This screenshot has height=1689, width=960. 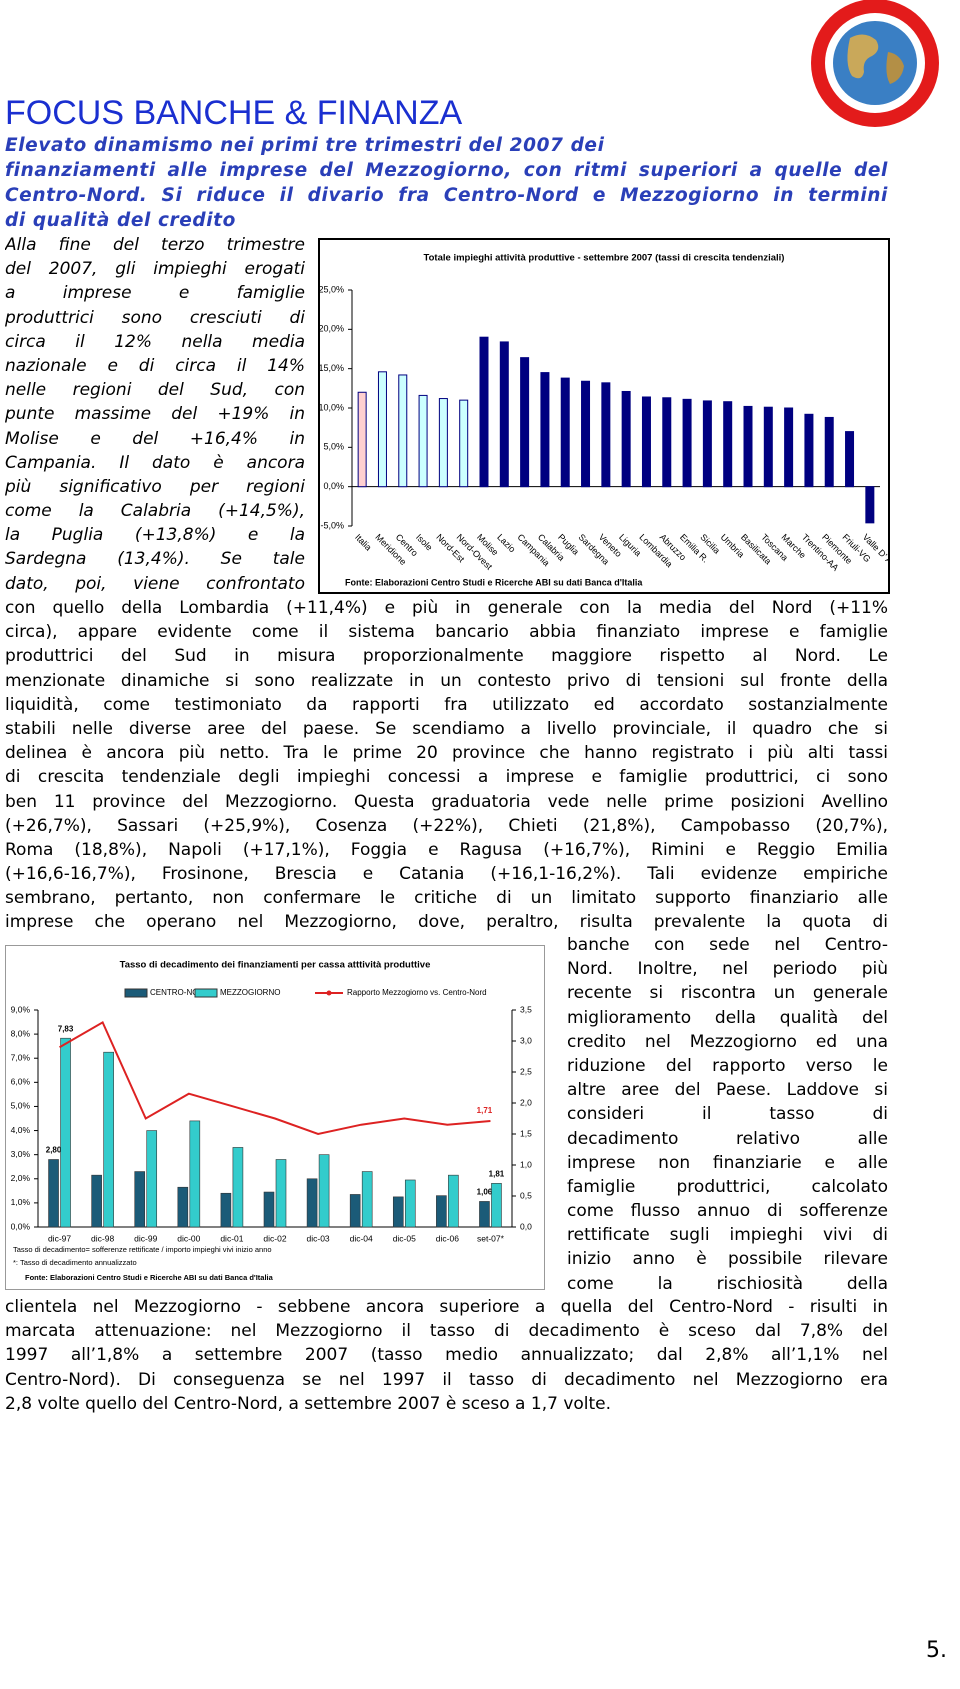 What do you see at coordinates (727, 1162) in the screenshot?
I see `text-line: imprese non finanziarie e alle` at bounding box center [727, 1162].